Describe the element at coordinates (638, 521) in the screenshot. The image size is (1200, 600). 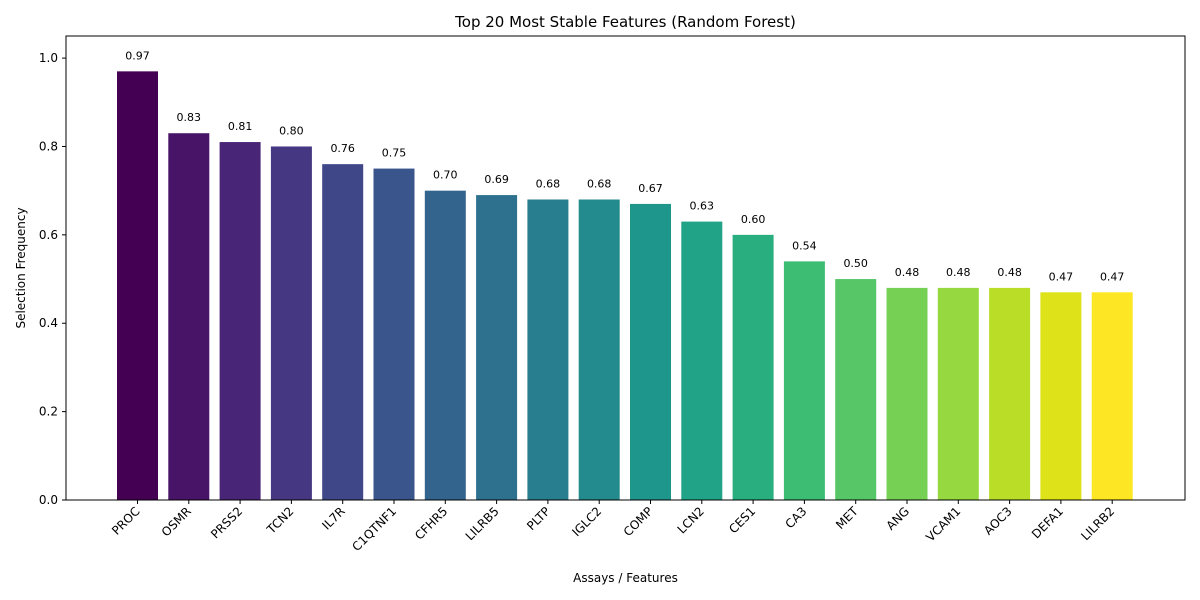
I see `x-tick-label: COMP` at that location.